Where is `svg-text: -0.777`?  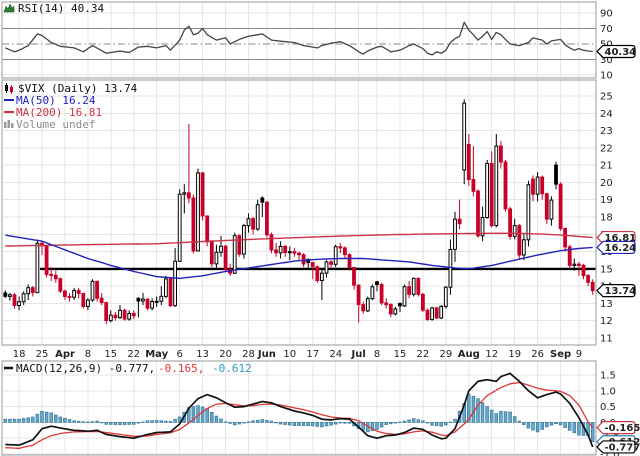
svg-text: -0.777 is located at coordinates (622, 447).